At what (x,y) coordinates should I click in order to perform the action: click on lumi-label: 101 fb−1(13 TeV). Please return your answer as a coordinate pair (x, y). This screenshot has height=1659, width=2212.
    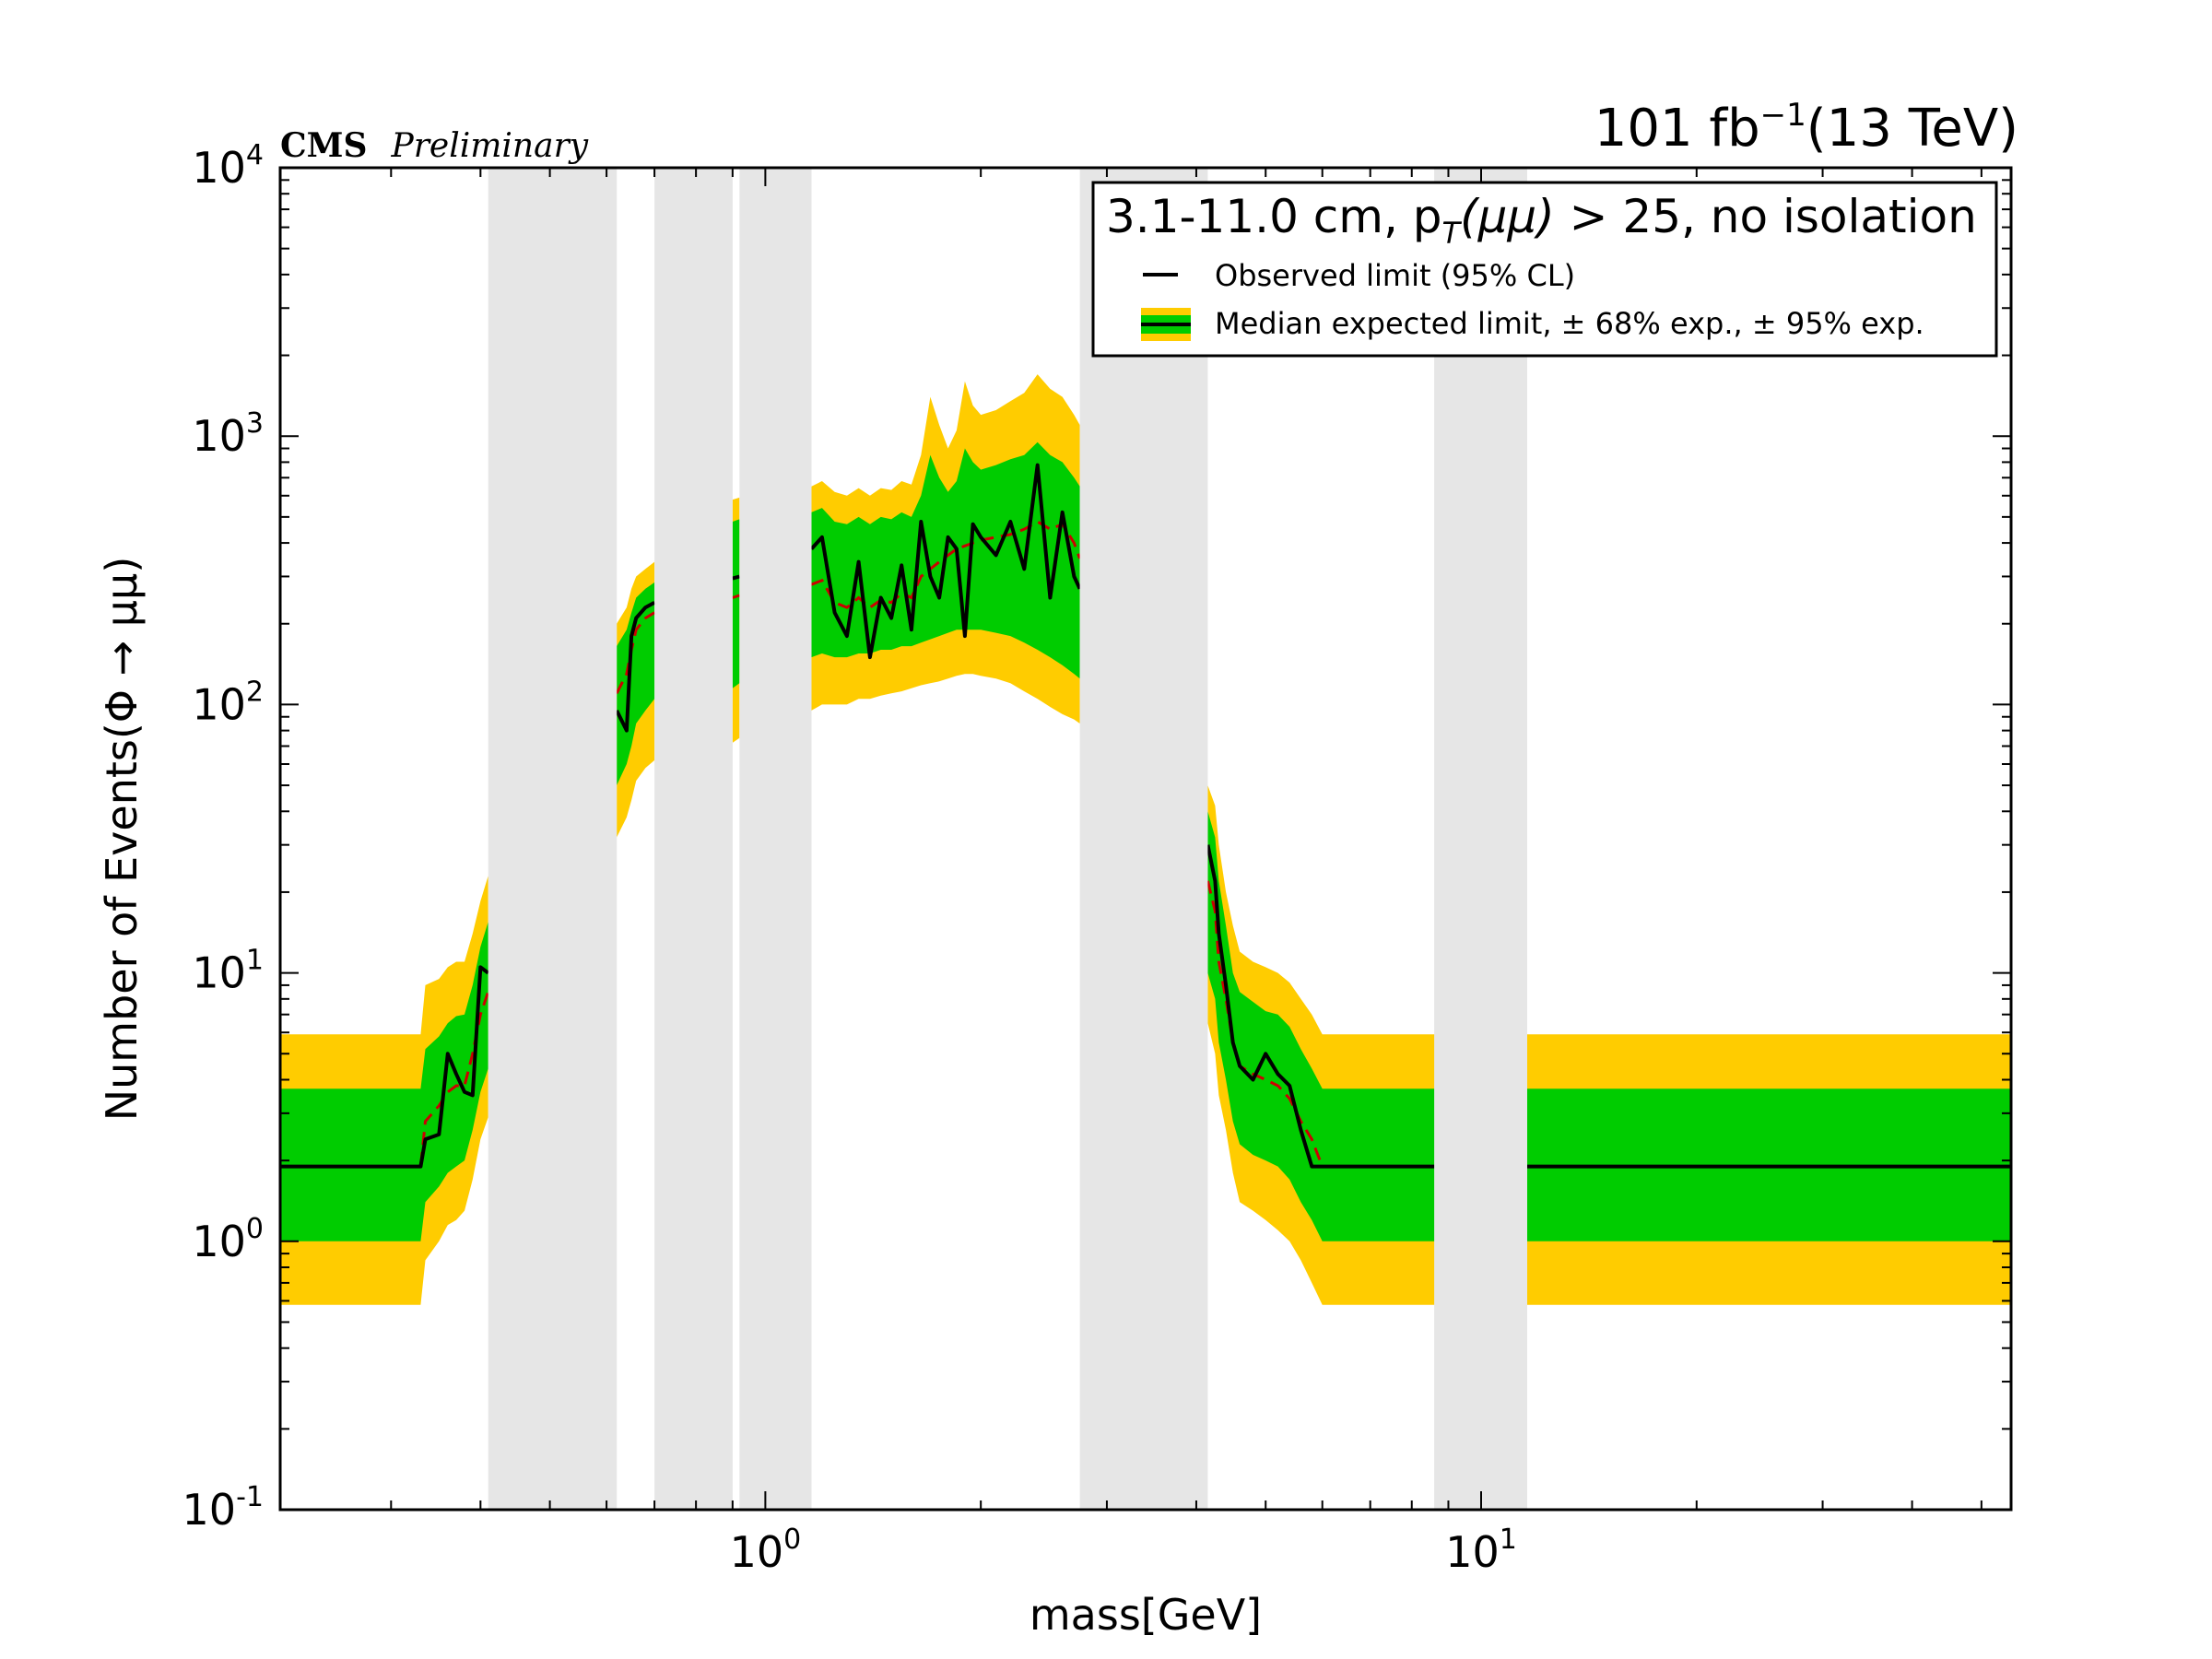
    Looking at the image, I should click on (1806, 128).